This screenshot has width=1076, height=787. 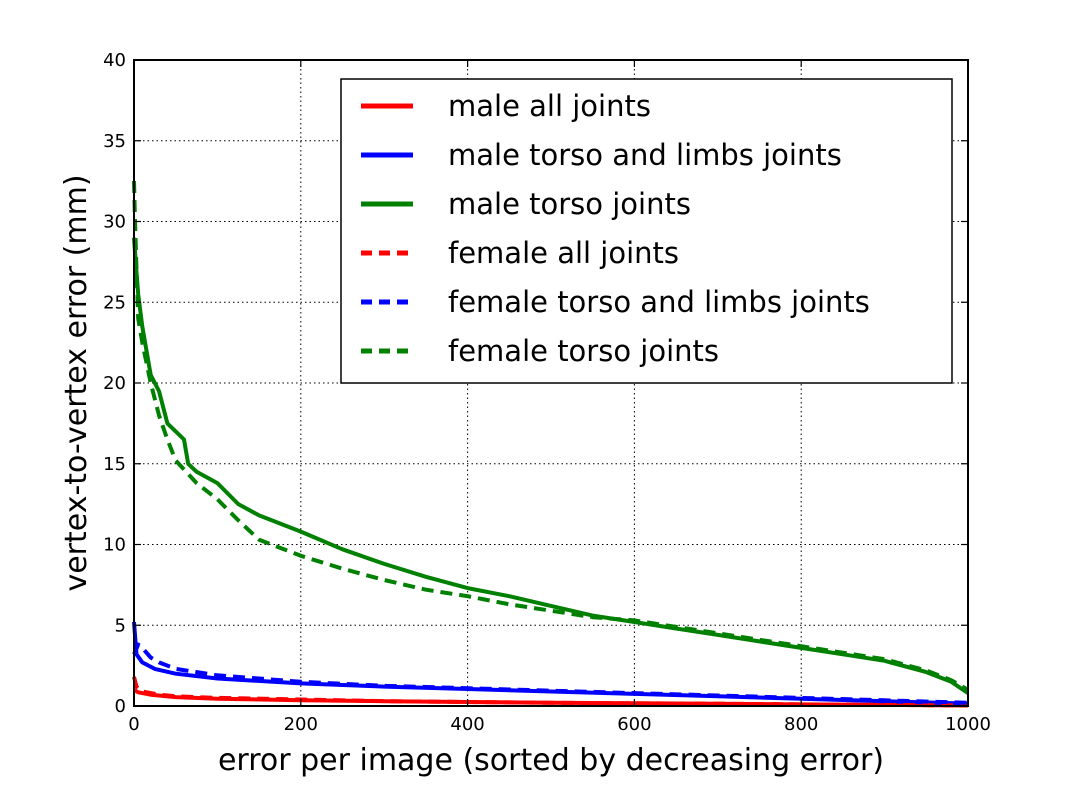 I want to click on y-tick-label: 0, so click(x=120, y=706).